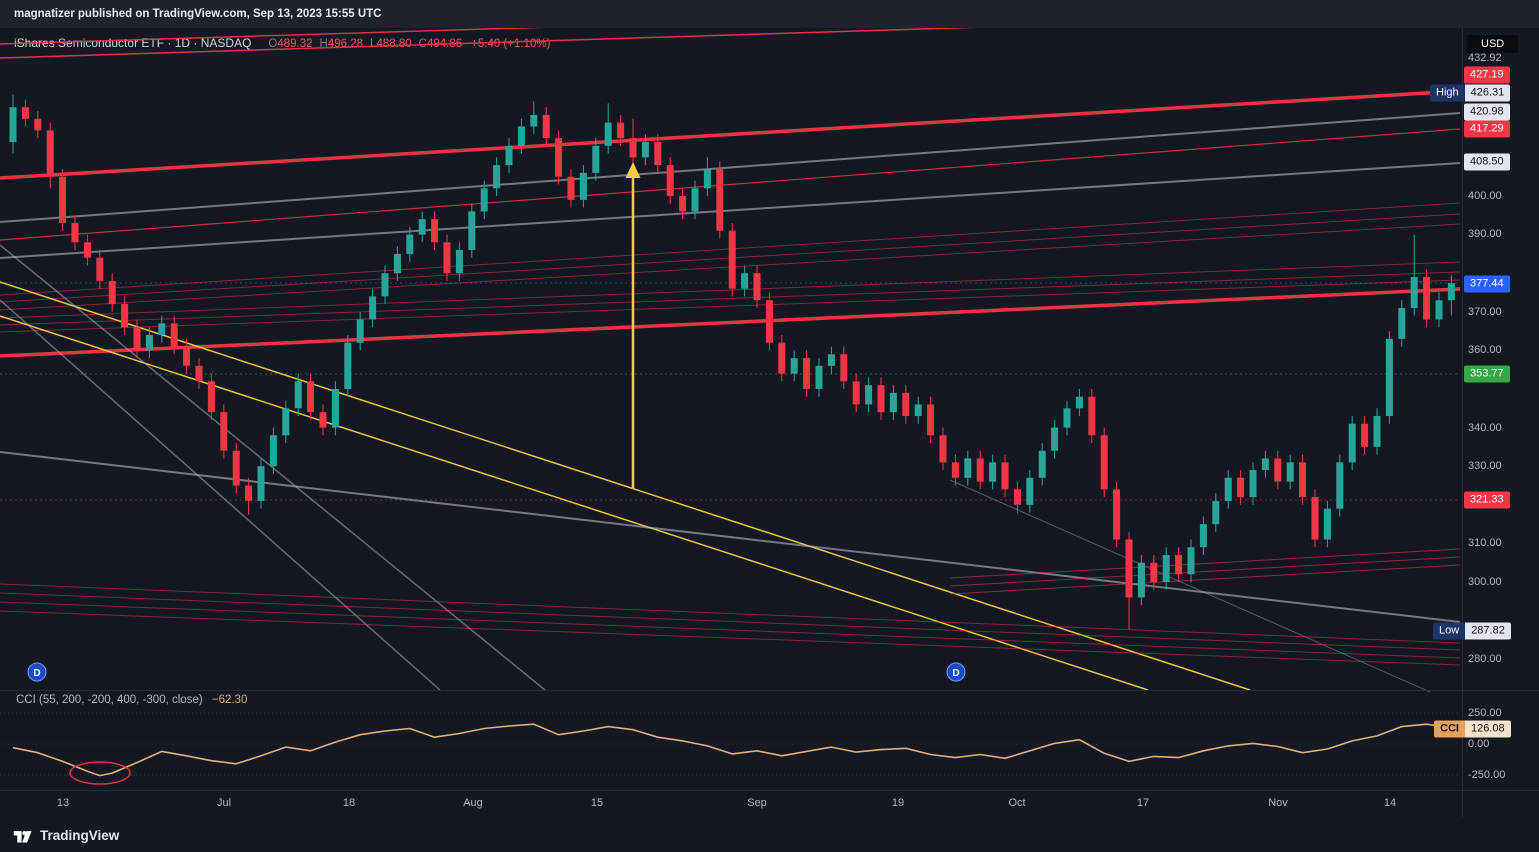 Image resolution: width=1539 pixels, height=852 pixels. I want to click on high-price: 426.31, so click(1487, 93).